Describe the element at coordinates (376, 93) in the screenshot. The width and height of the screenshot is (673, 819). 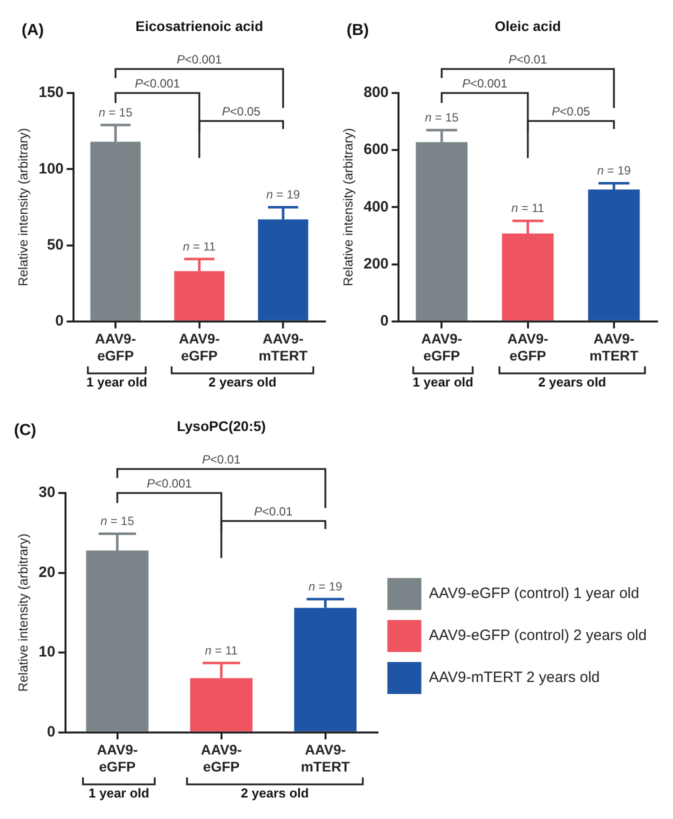
I see `y-tick-label: 800` at that location.